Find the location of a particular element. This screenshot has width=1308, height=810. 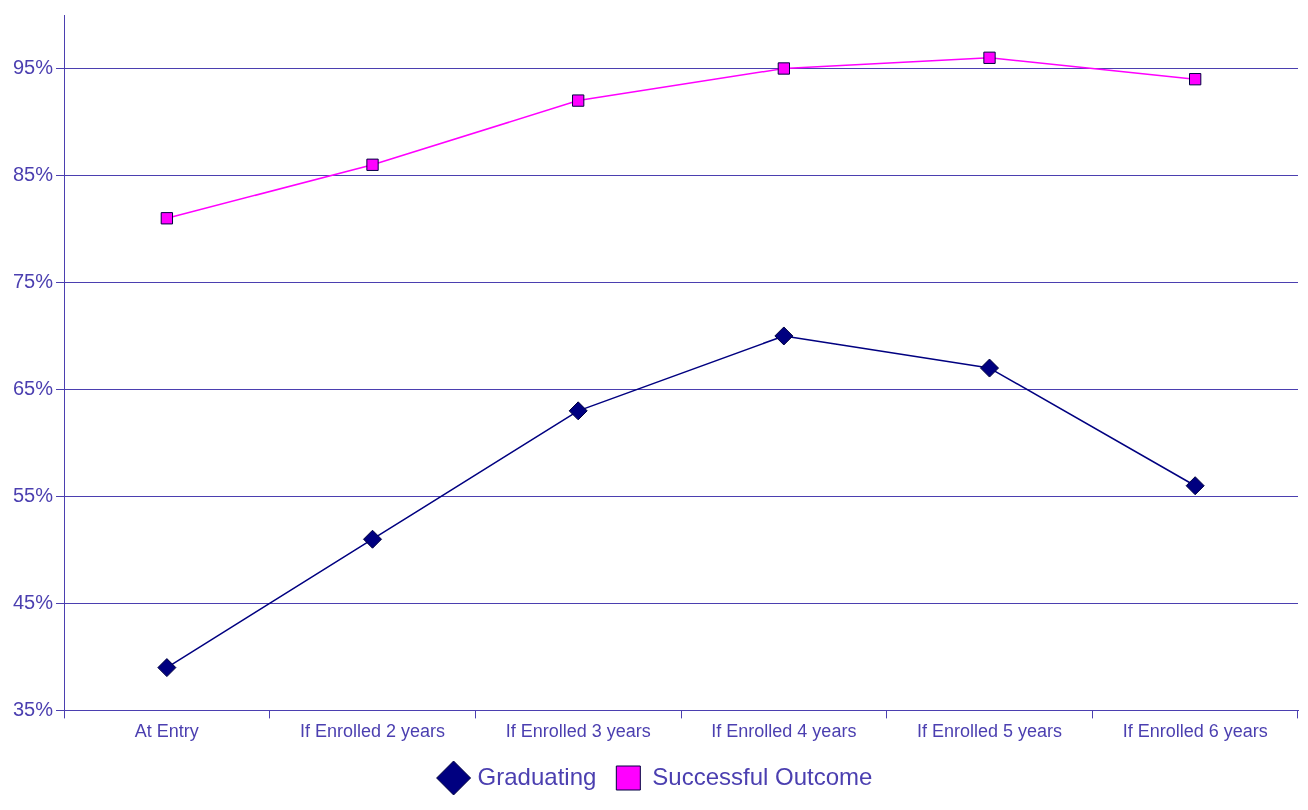

x-tick-label: If Enrolled 2 years is located at coordinates (372, 731).